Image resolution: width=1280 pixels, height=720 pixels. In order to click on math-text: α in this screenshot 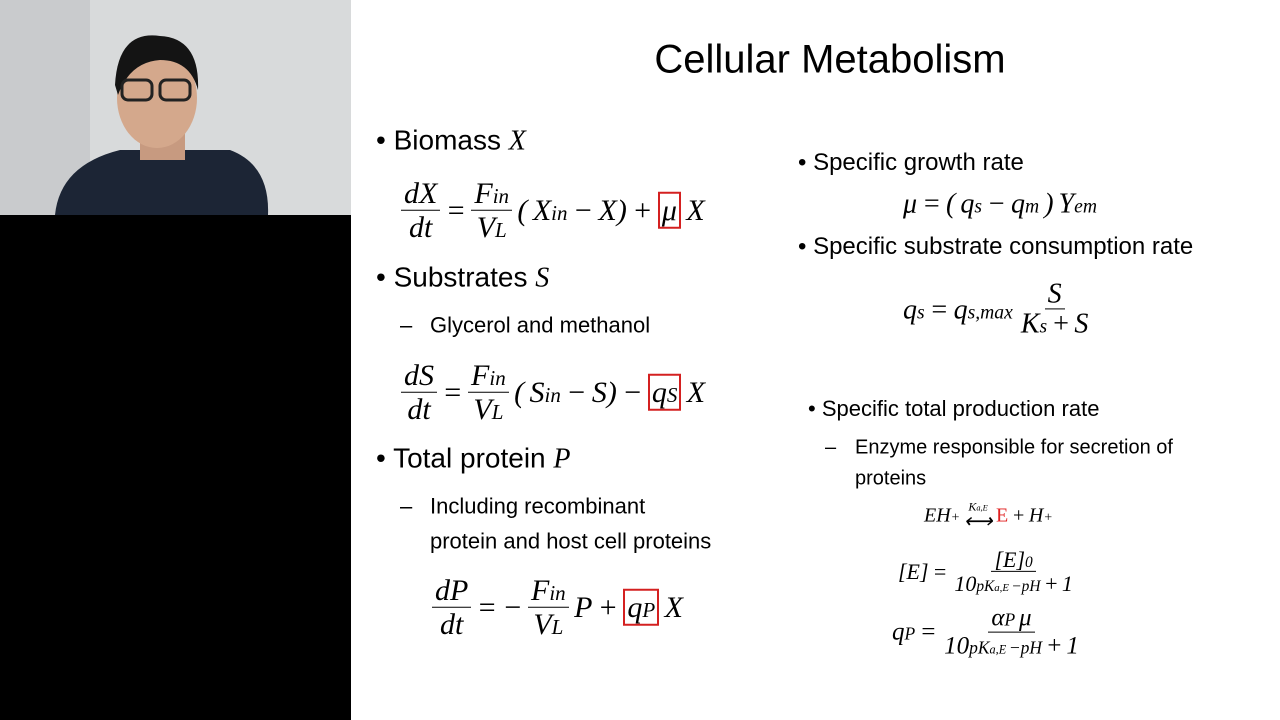, I will do `click(998, 618)`.